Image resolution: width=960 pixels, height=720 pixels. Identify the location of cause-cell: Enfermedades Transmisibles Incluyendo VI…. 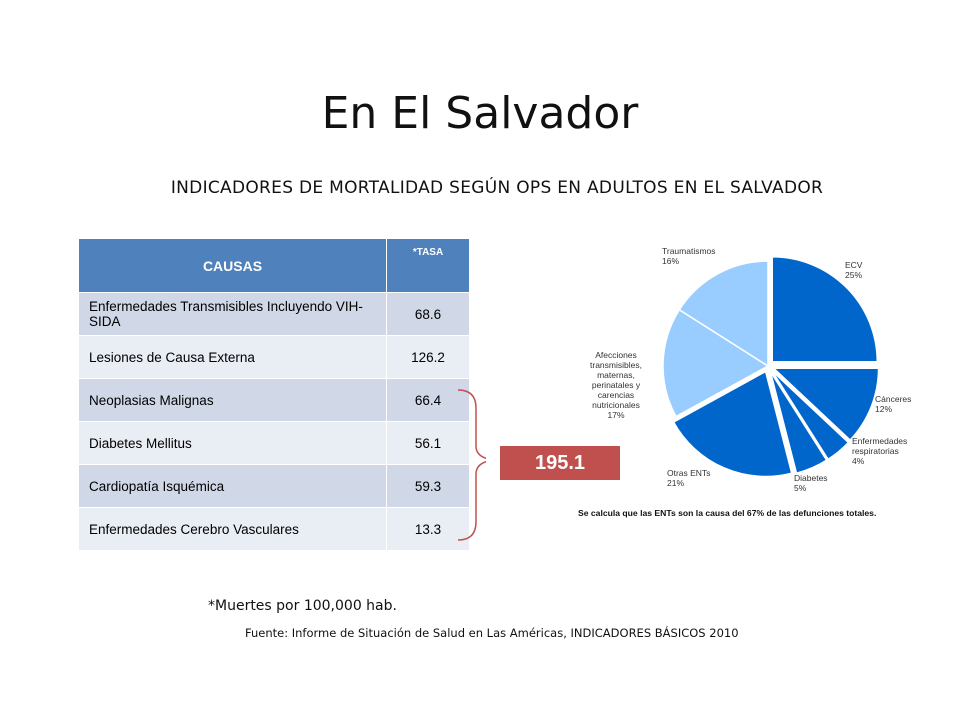
(232, 314).